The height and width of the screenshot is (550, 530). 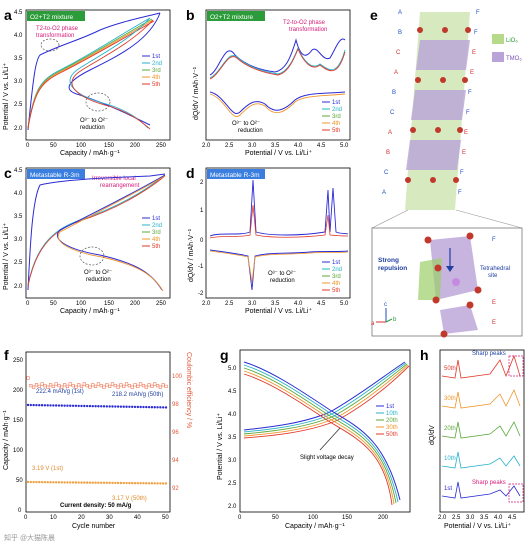 What do you see at coordinates (232, 507) in the screenshot?
I see `y-tick: 2.0` at bounding box center [232, 507].